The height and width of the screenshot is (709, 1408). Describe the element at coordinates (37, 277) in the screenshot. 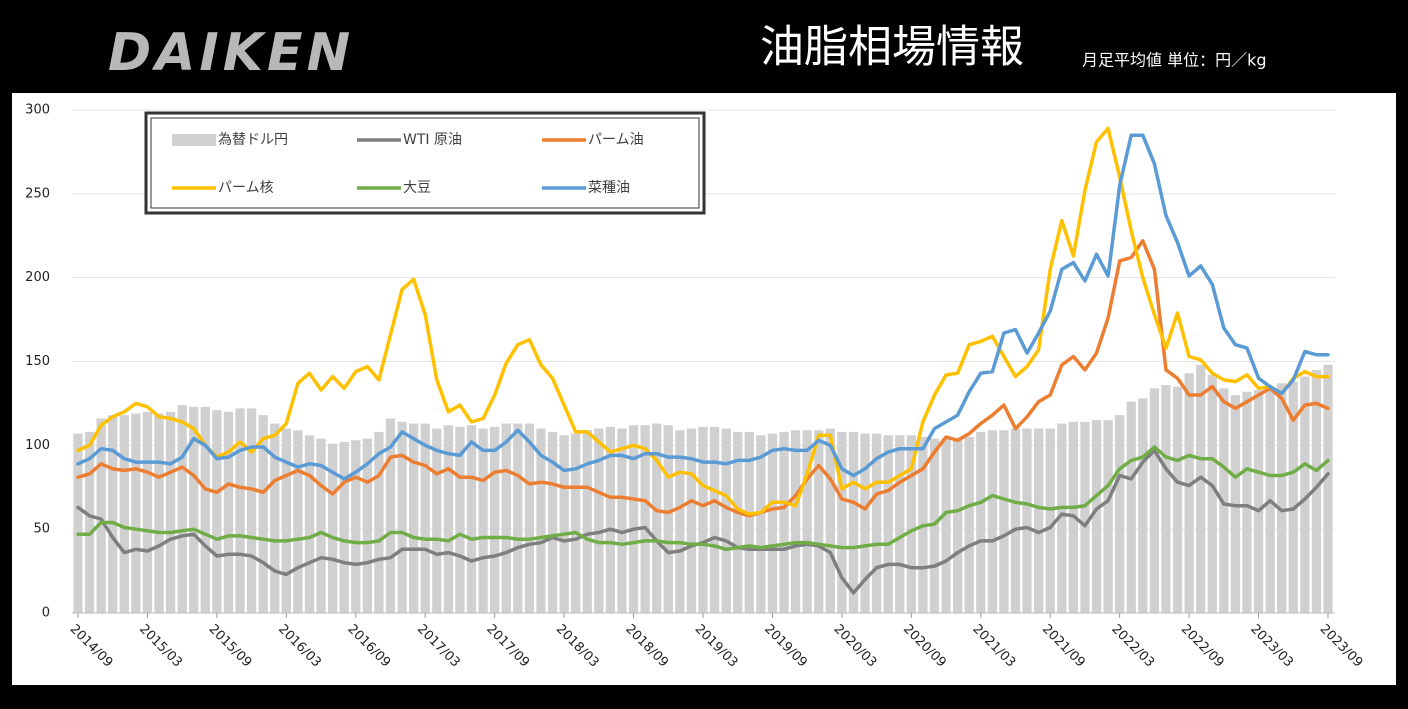

I see `y-tick-label: 200` at that location.